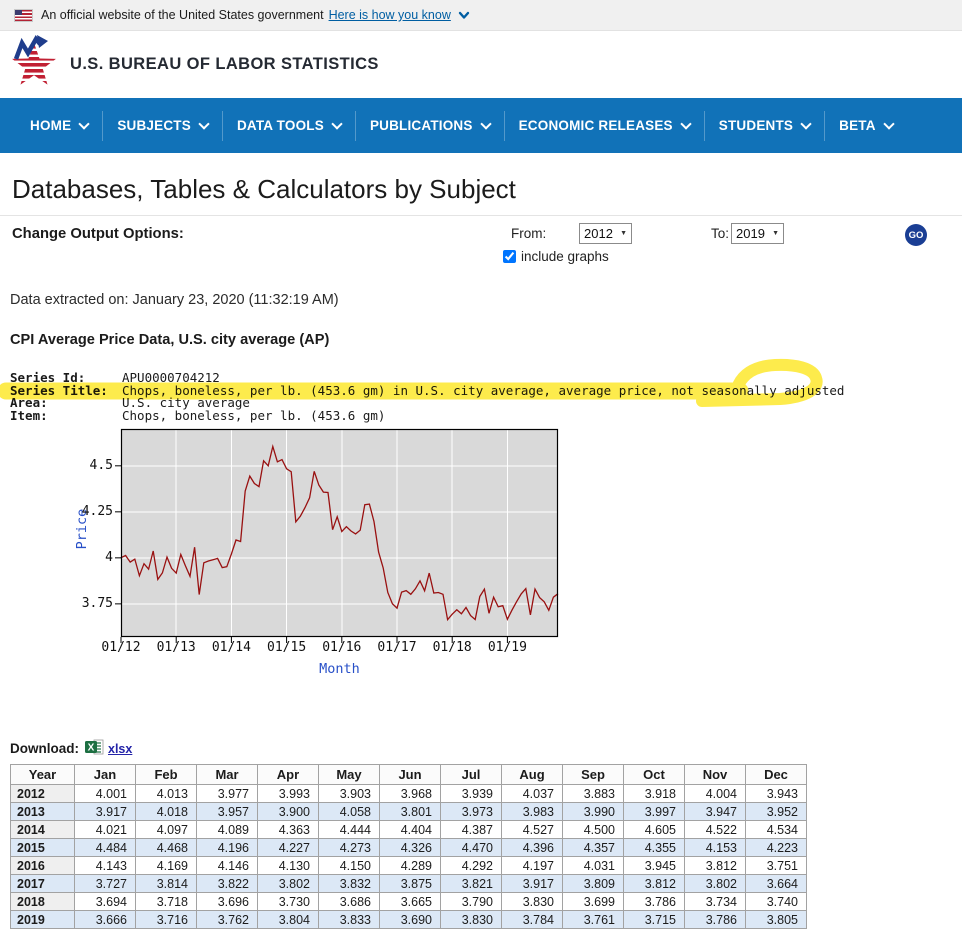 This screenshot has width=962, height=933. I want to click on value-cell: 4.534, so click(776, 829).